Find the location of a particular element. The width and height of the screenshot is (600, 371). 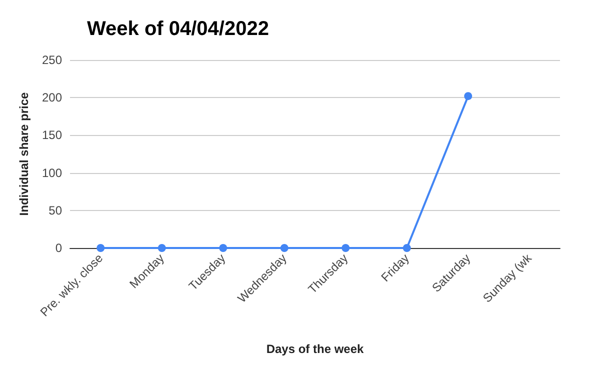

x-axis-title: Days of the week is located at coordinates (315, 349).